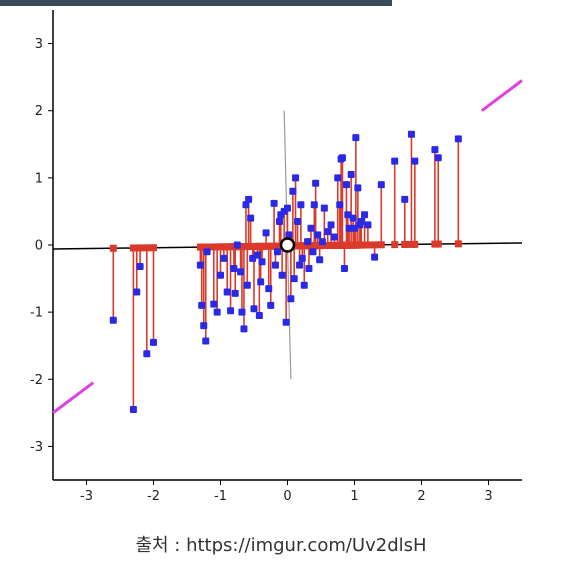  Describe the element at coordinates (488, 496) in the screenshot. I see `x-tick-label: 3` at that location.